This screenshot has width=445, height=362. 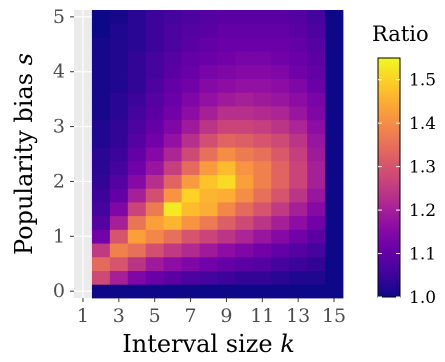 I want to click on legend-label: 1.4, so click(x=422, y=124).